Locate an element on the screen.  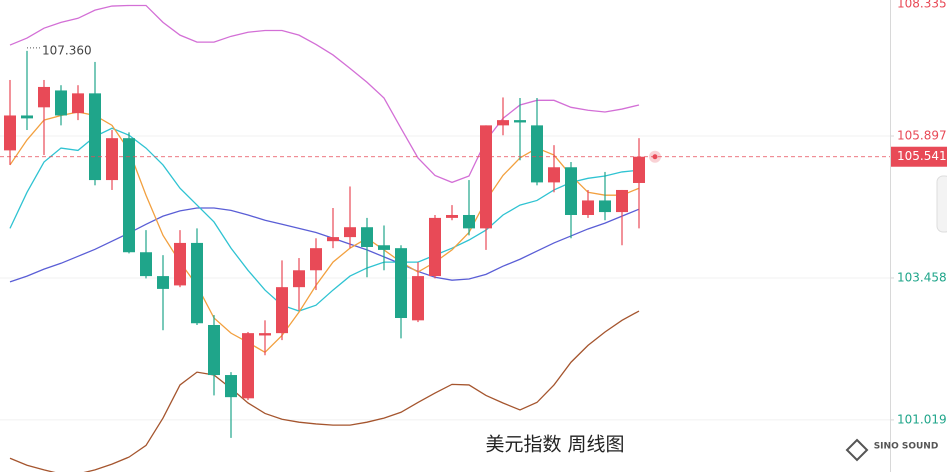
y-tick-label: 108.335 is located at coordinates (922, 5).